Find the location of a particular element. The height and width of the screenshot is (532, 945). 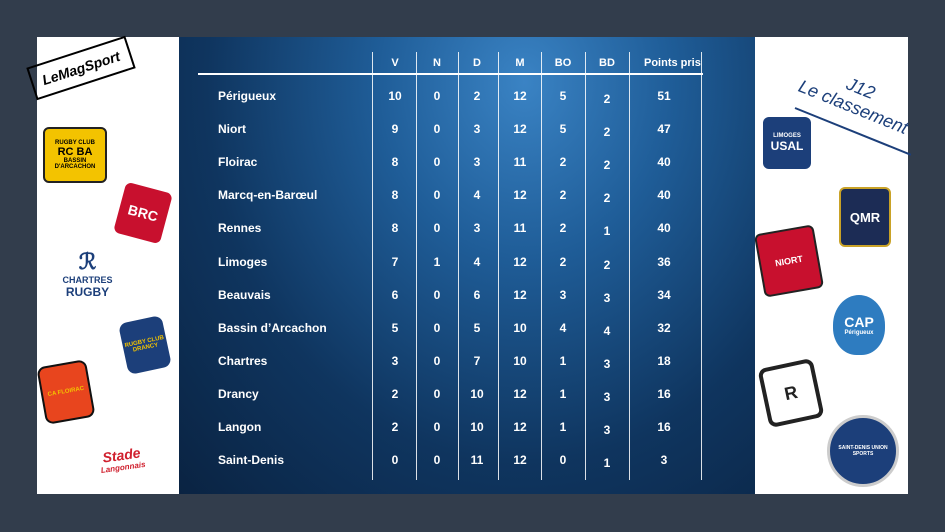

logo: Stade Langonnais is located at coordinates (122, 458).